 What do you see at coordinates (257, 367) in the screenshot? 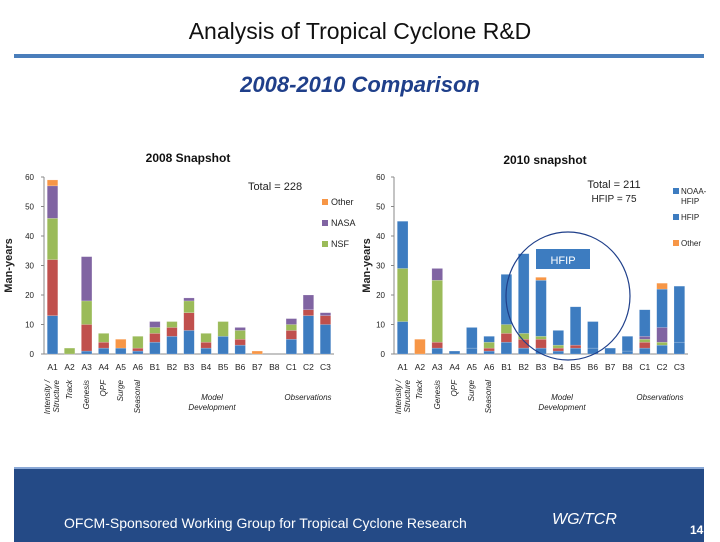
I see `x-tick-label: B7` at bounding box center [257, 367].